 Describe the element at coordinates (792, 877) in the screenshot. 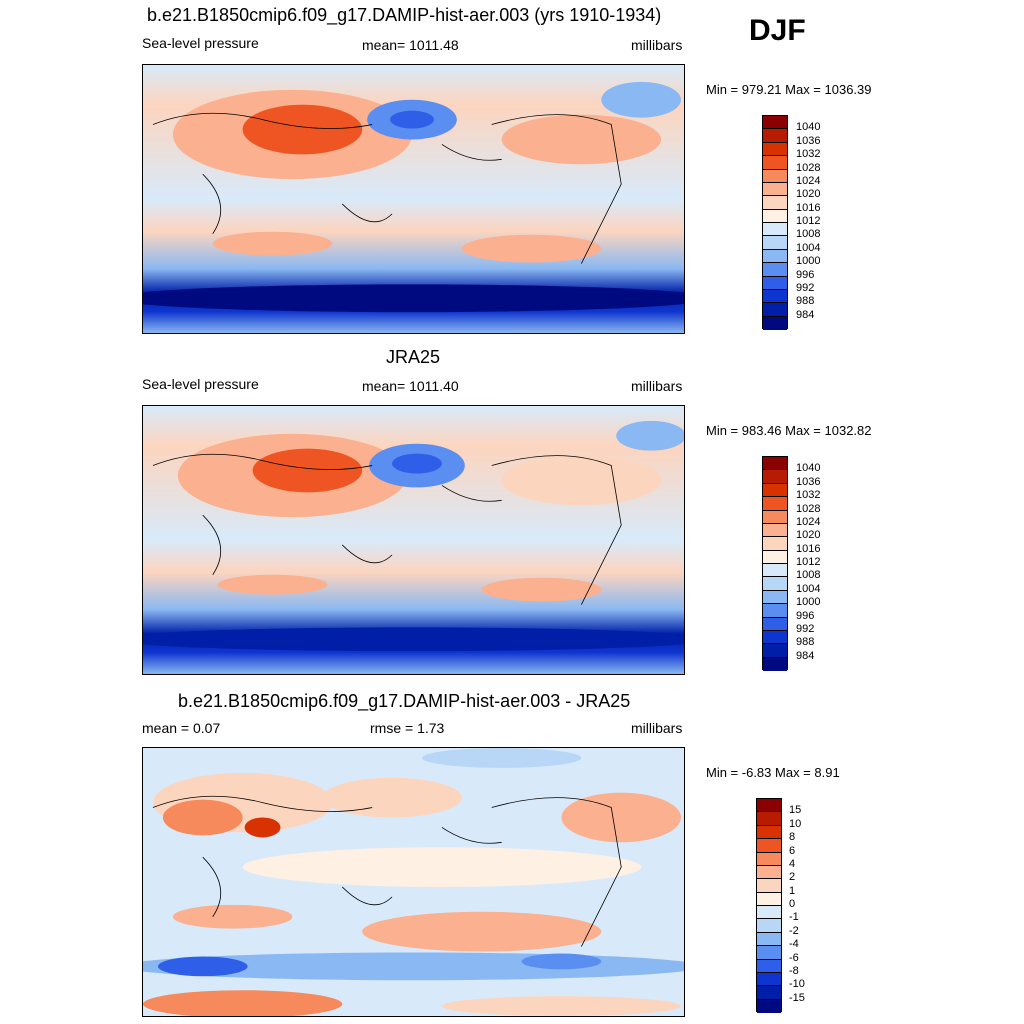

I see `colorbar-tick-label: 2` at that location.